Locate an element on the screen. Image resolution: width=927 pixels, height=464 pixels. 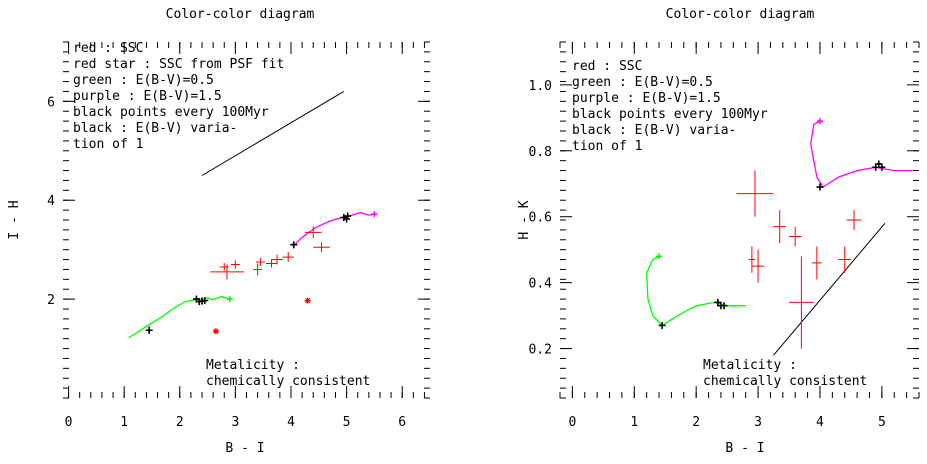
x-tick-label: 6 is located at coordinates (402, 422).